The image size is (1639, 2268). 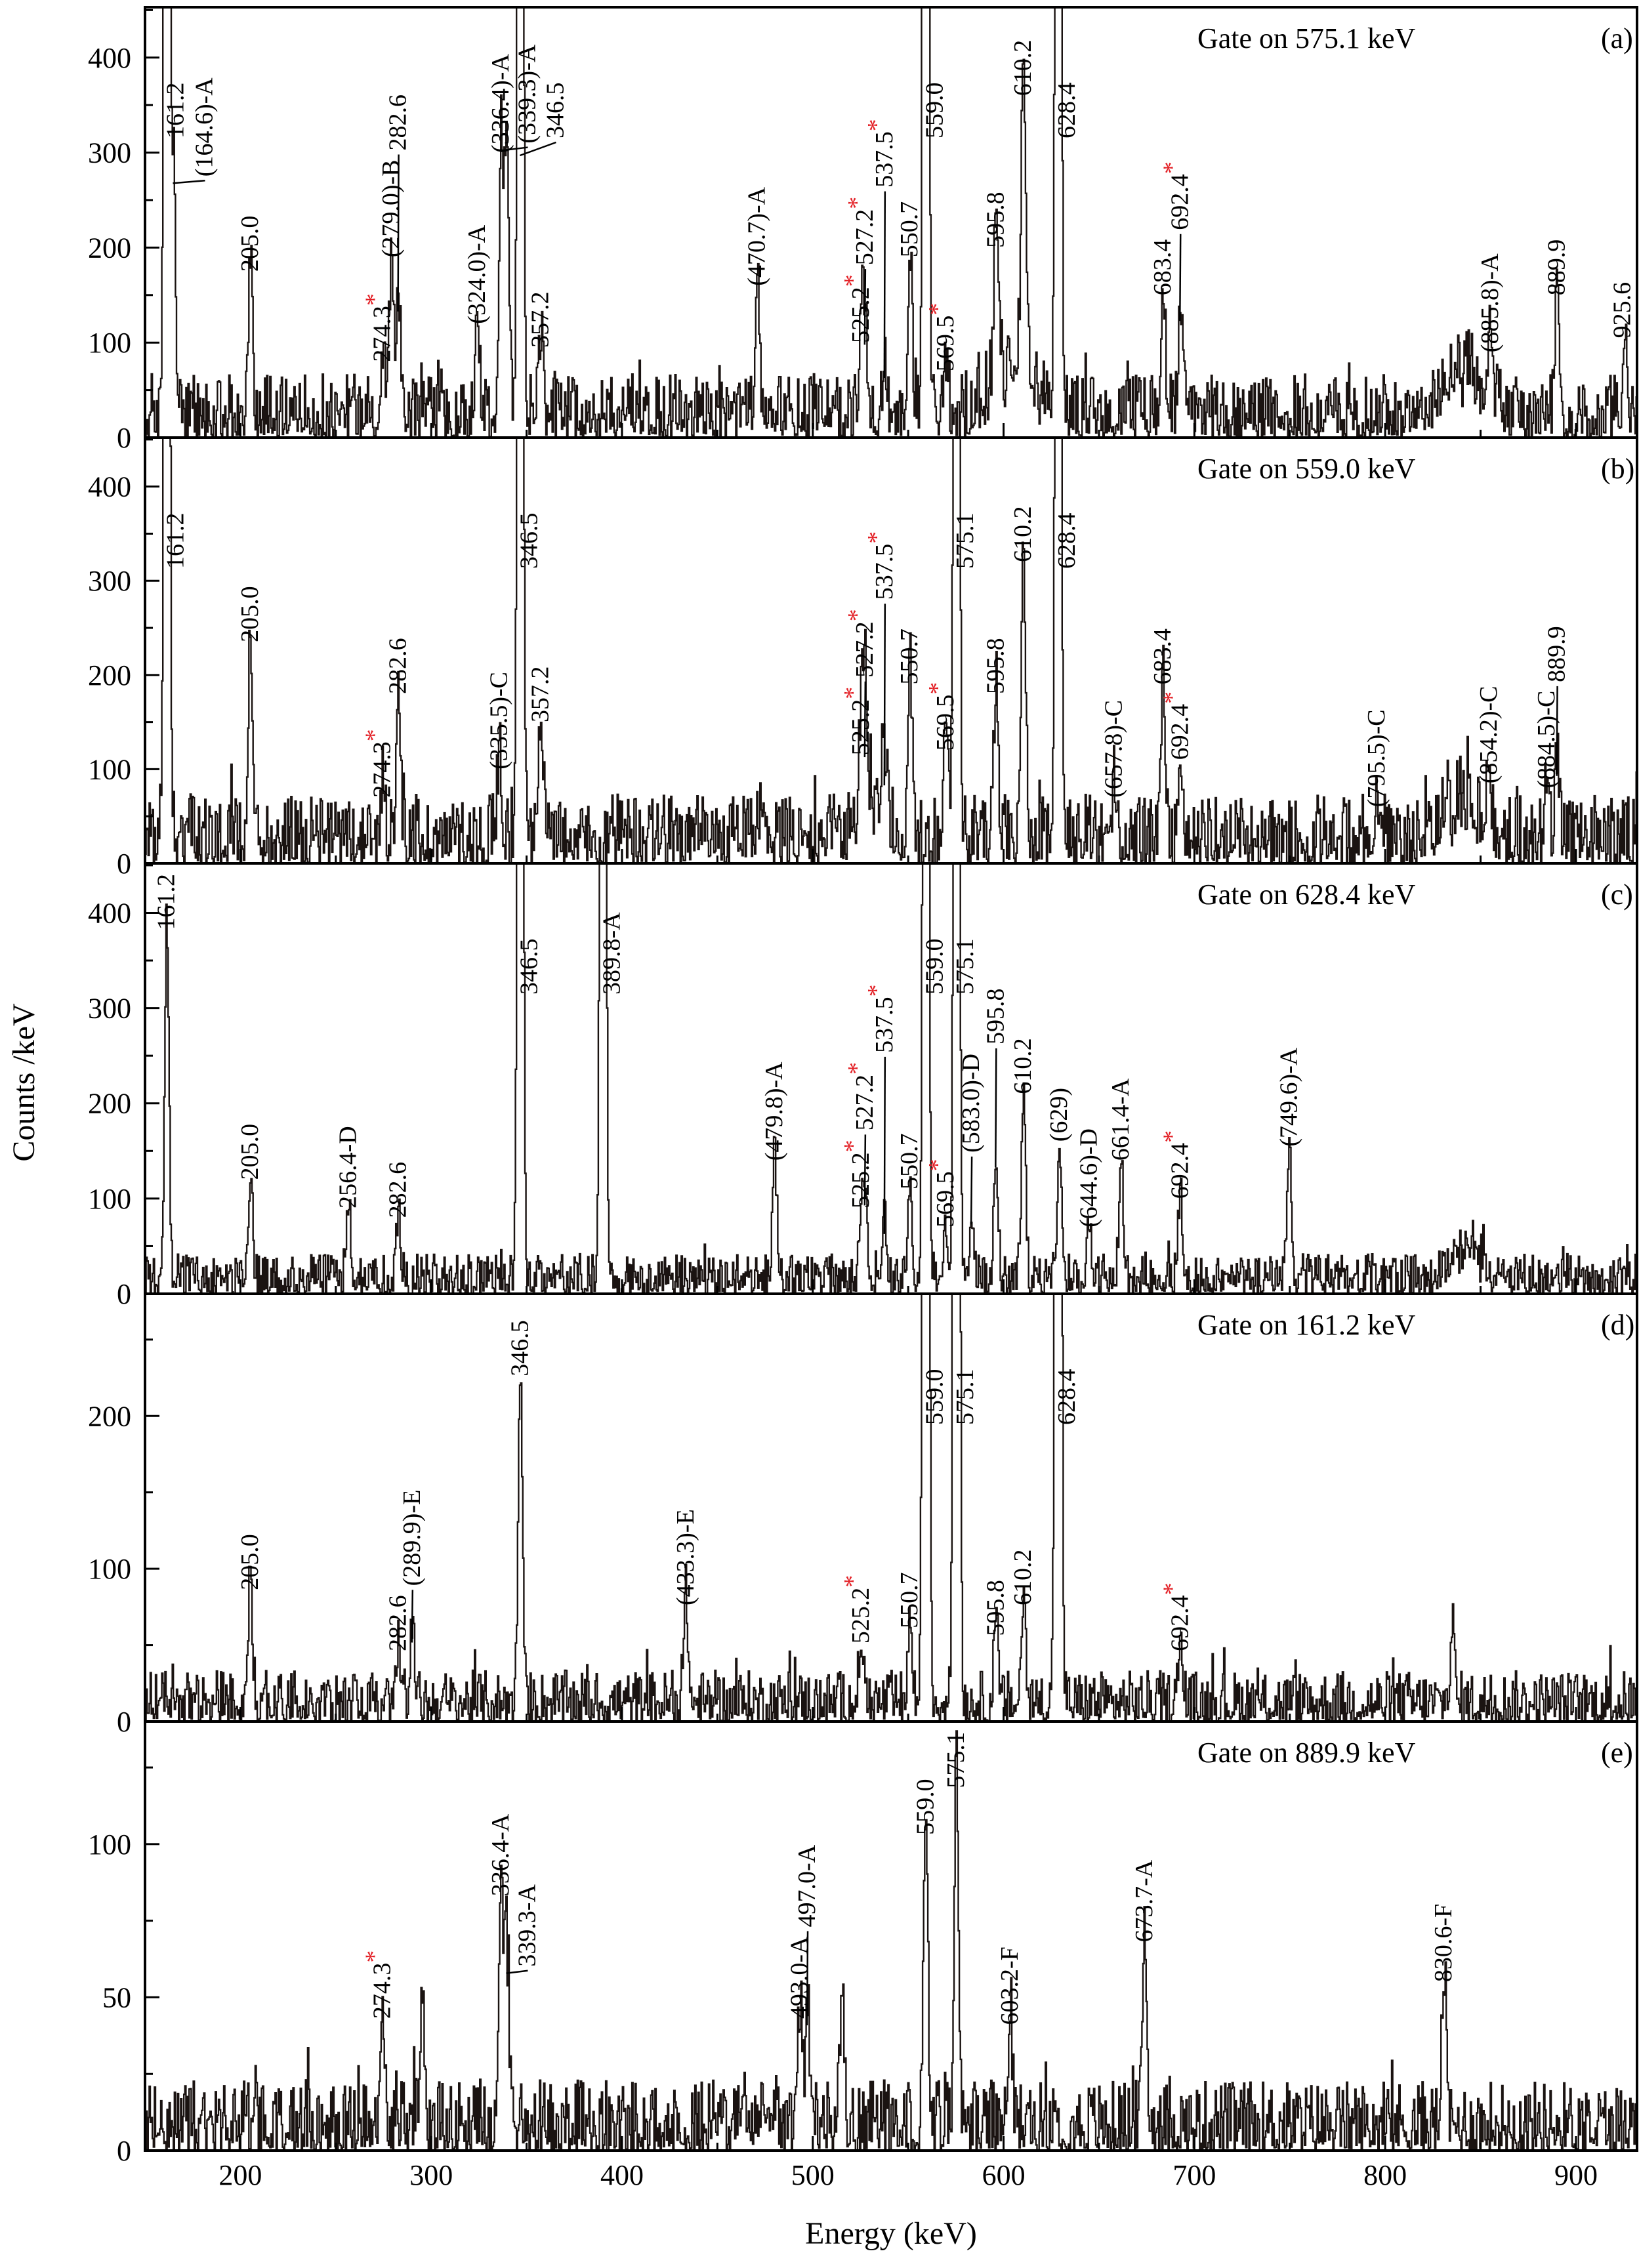 What do you see at coordinates (1120, 1119) in the screenshot?
I see `peak-label: 661.4-A` at bounding box center [1120, 1119].